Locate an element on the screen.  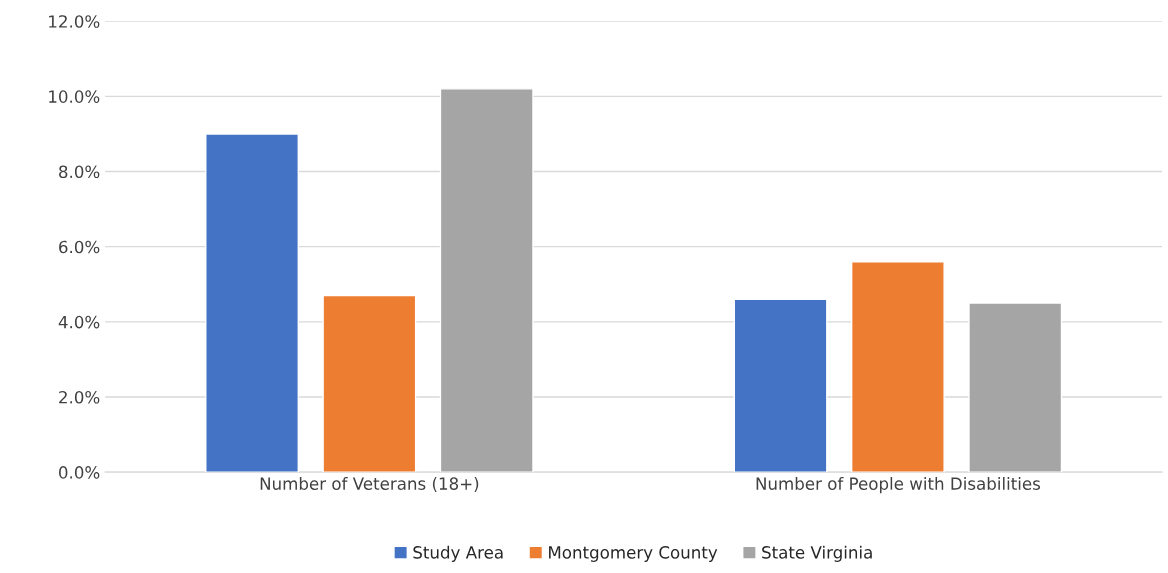
y-tick-label: 4.0% is located at coordinates (79, 322).